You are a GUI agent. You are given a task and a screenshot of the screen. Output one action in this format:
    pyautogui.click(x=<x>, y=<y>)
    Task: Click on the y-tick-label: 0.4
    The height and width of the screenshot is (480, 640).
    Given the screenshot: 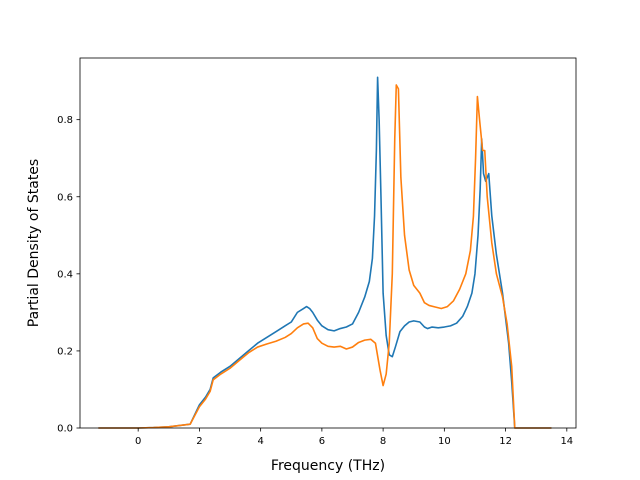 What is the action you would take?
    pyautogui.click(x=65, y=274)
    